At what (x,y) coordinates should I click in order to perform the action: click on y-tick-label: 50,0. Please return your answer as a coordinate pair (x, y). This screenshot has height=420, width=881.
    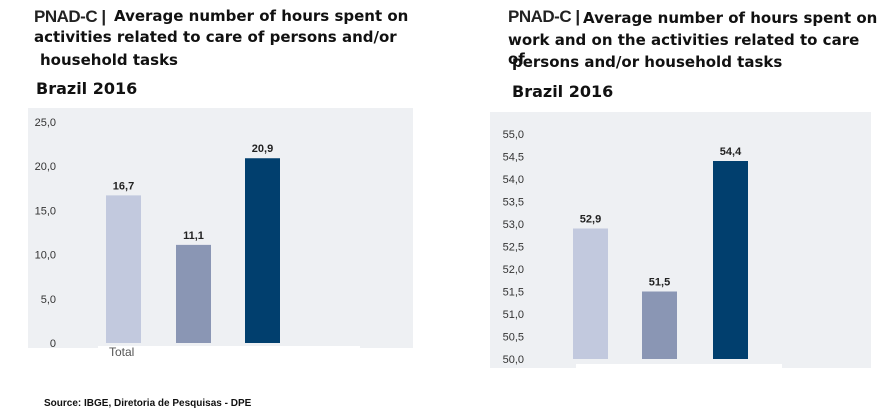
    Looking at the image, I should click on (513, 360).